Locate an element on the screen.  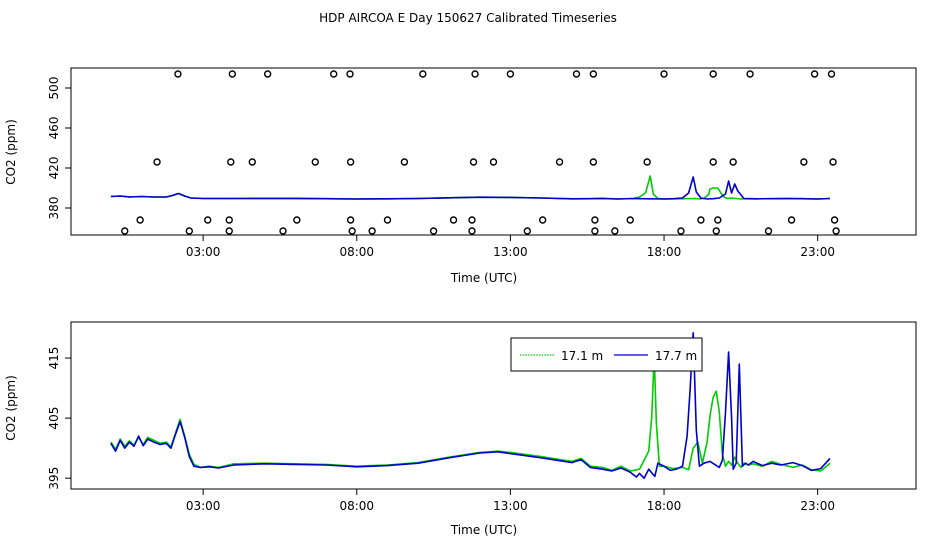
top-series-line-17-7-m is located at coordinates (470, 188).